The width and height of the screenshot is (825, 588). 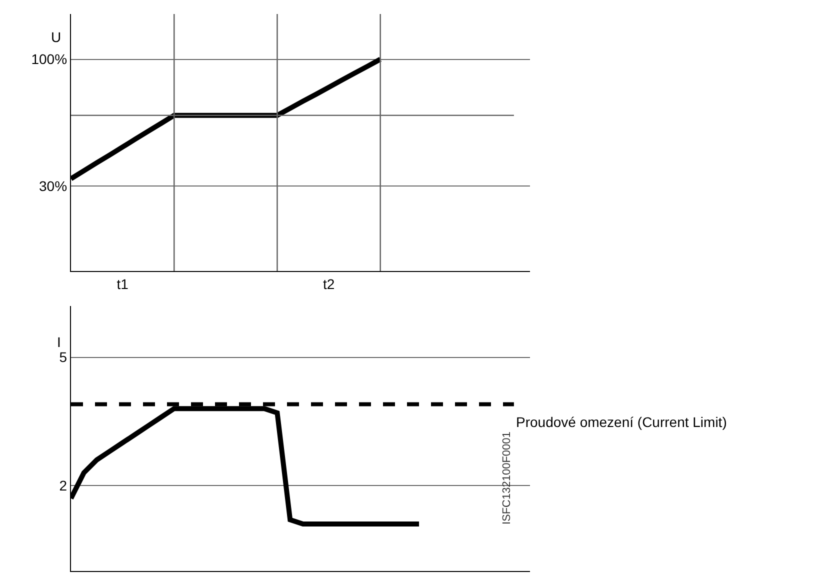 What do you see at coordinates (621, 422) in the screenshot?
I see `ref-line-label: Proudové omezení (Current Limit)` at bounding box center [621, 422].